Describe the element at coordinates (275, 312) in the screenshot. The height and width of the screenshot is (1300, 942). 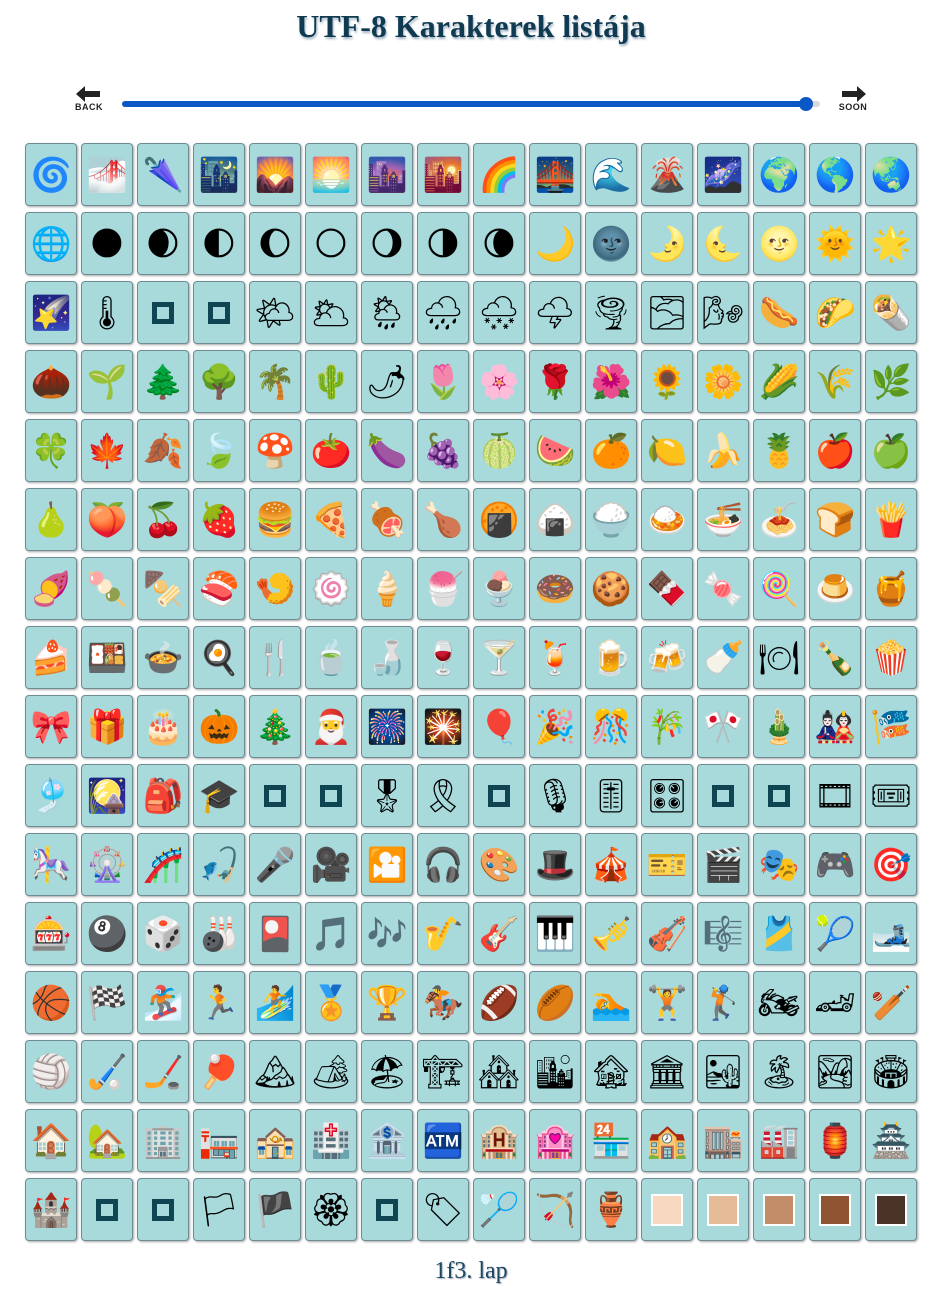
I see `char-cell: 🌤` at that location.